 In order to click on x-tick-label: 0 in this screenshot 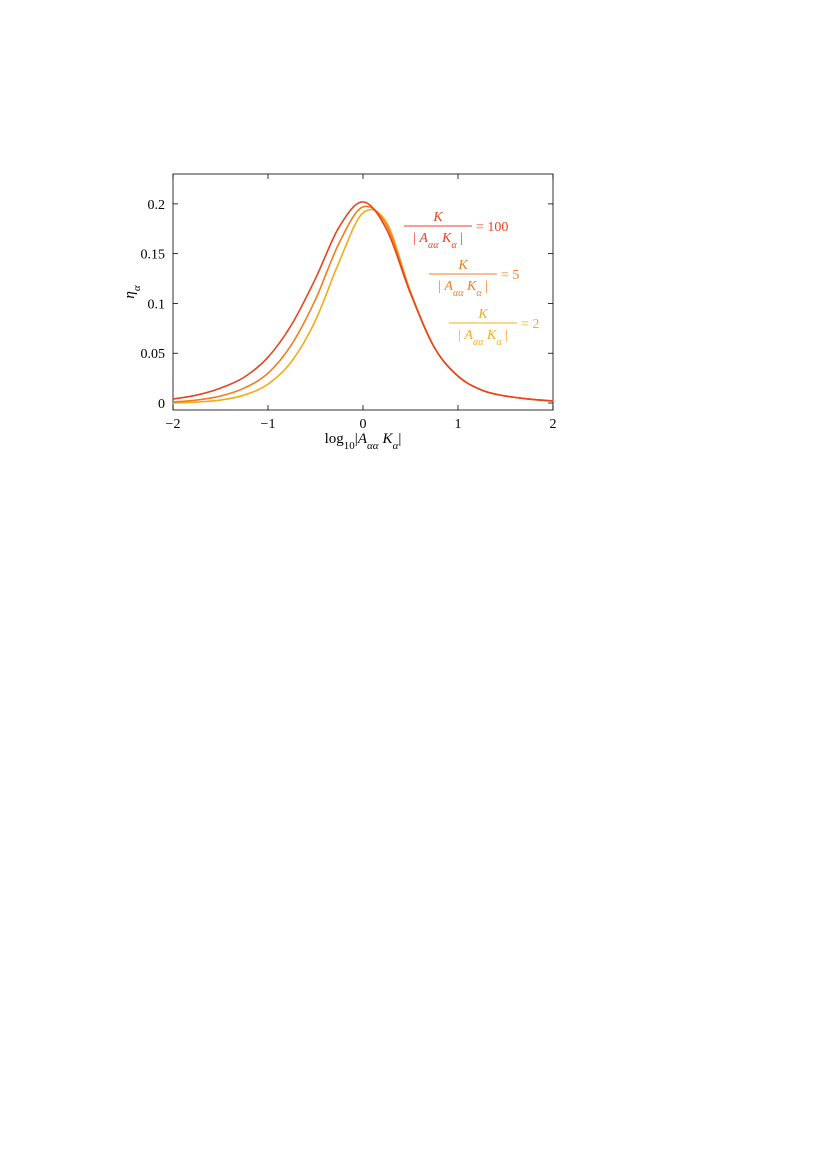, I will do `click(363, 424)`.